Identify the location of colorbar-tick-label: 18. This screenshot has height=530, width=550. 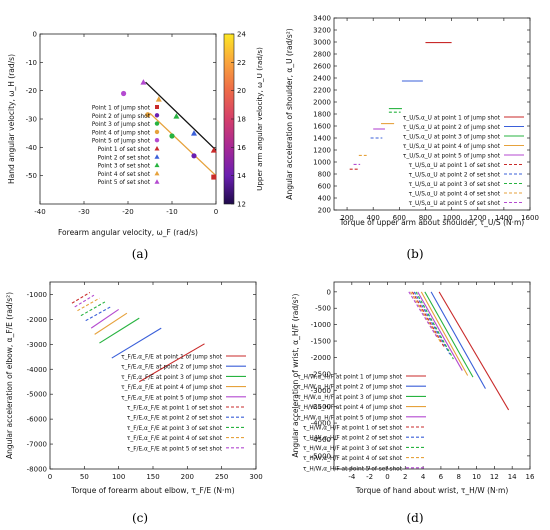
(241, 120).